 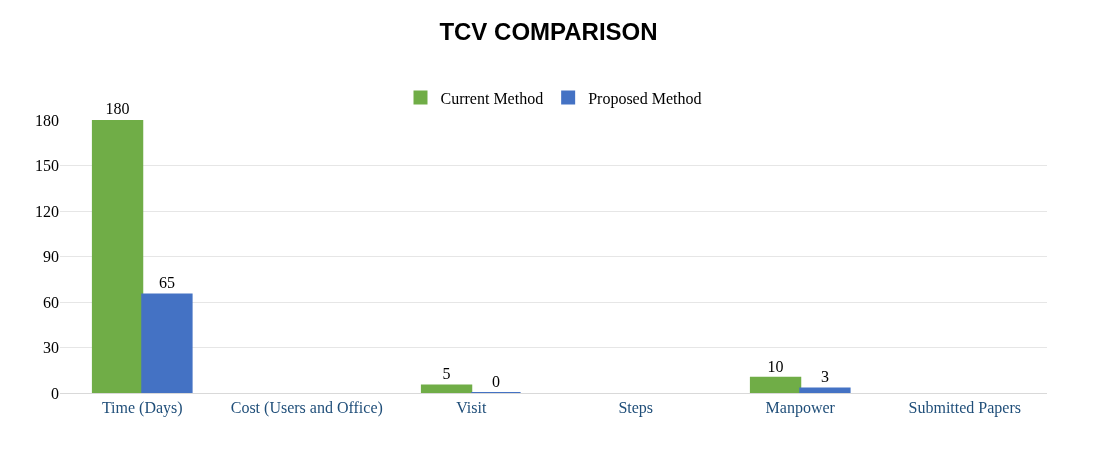 What do you see at coordinates (55, 393) in the screenshot?
I see `y-tick-label: 0` at bounding box center [55, 393].